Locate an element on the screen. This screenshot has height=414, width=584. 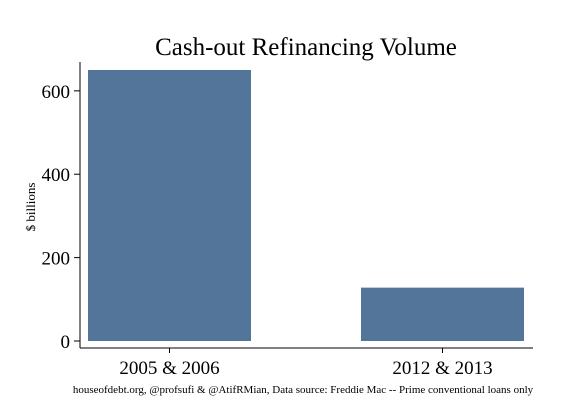
chart-title: Cash-out Refinancing Volume is located at coordinates (306, 47).